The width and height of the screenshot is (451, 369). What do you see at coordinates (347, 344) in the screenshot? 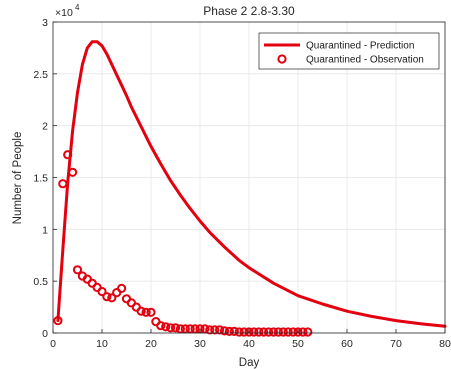
I see `x-tick-label: 60` at bounding box center [347, 344].